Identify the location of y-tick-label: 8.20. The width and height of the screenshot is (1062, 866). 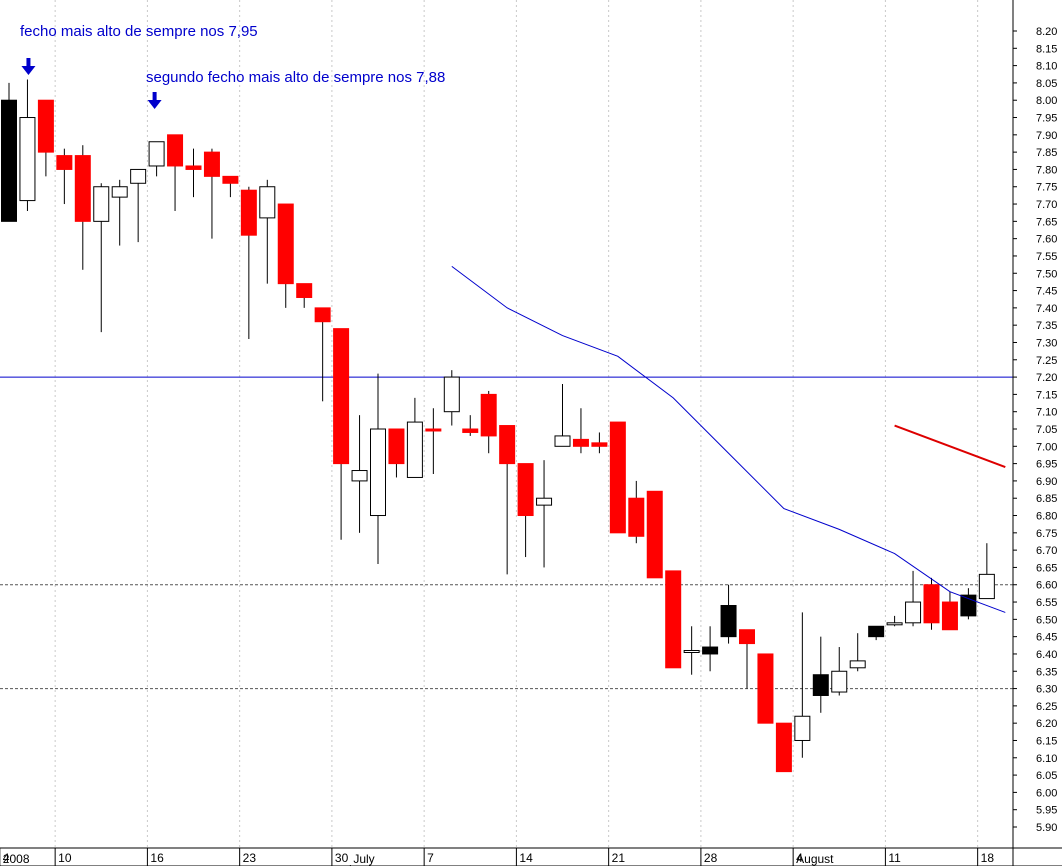
(1046, 32).